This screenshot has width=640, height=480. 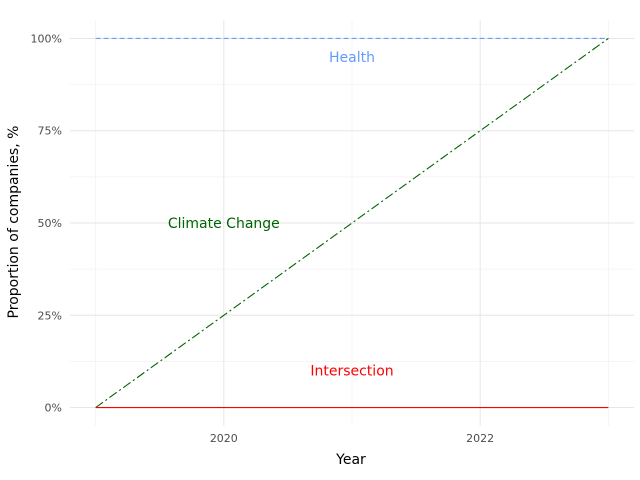 I want to click on x-axis-title: Year, so click(x=350, y=460).